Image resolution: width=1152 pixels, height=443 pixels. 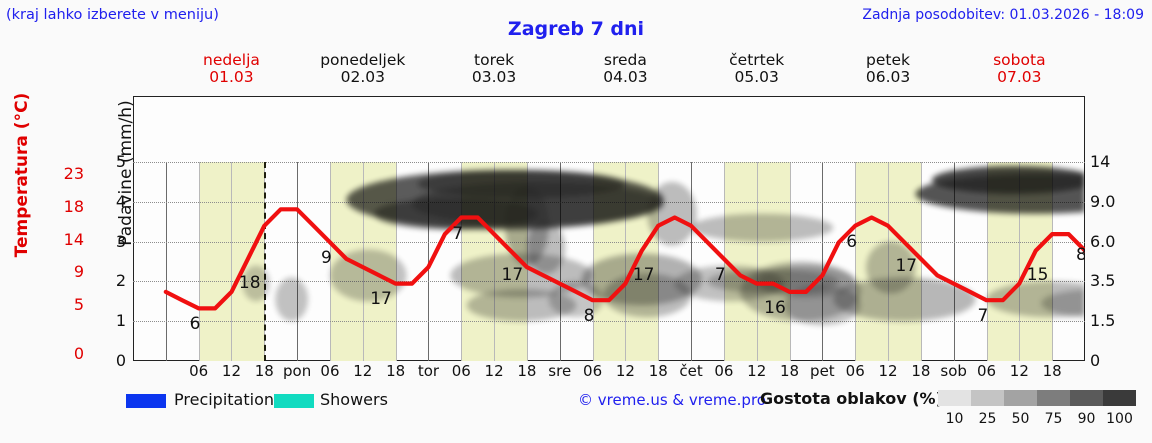 What do you see at coordinates (888, 77) in the screenshot?
I see `day-date: 06.03` at bounding box center [888, 77].